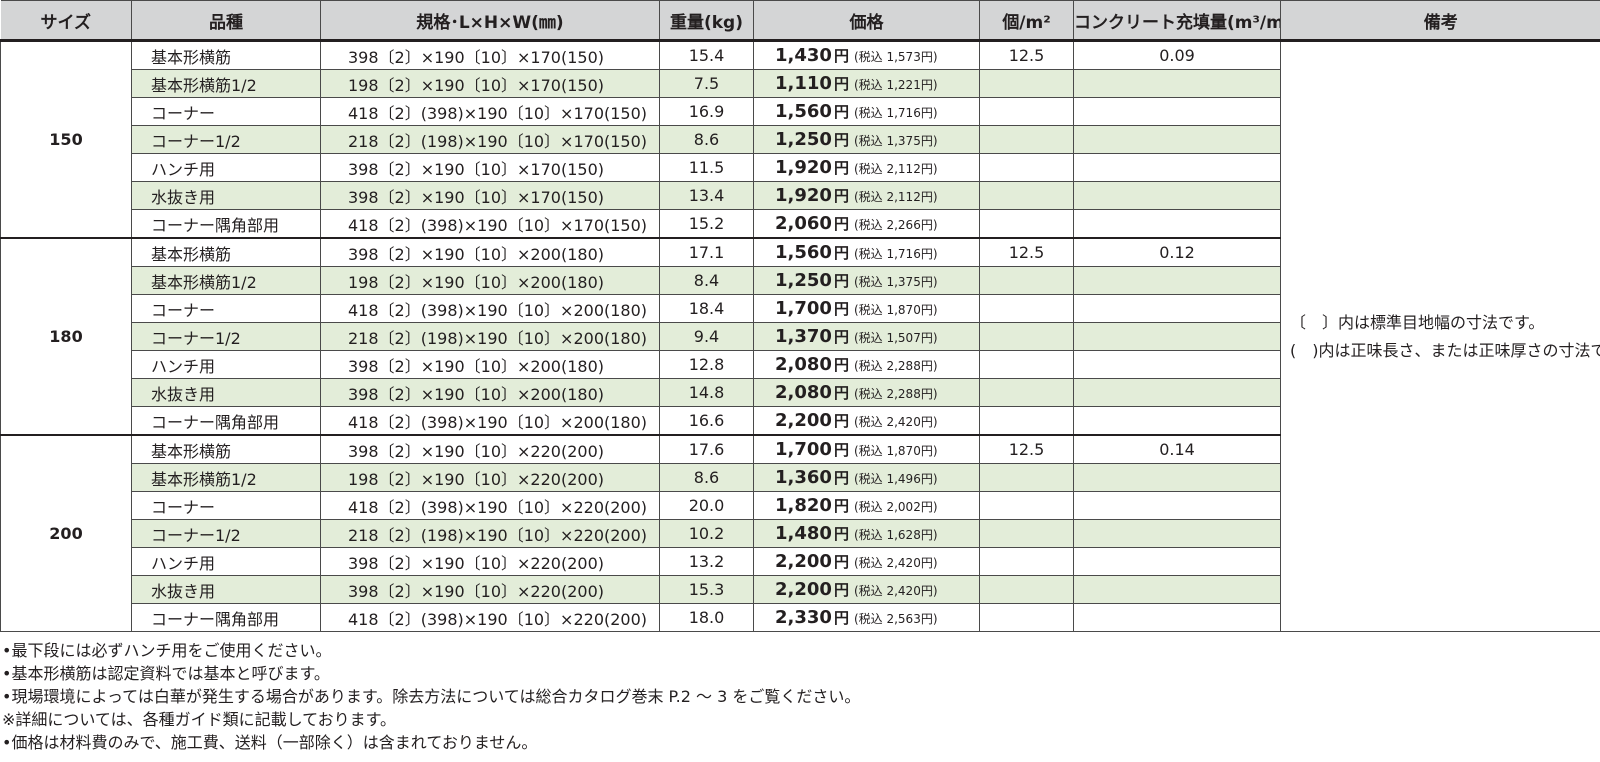  What do you see at coordinates (706, 364) in the screenshot?
I see `weight-cell: 12.8` at bounding box center [706, 364].